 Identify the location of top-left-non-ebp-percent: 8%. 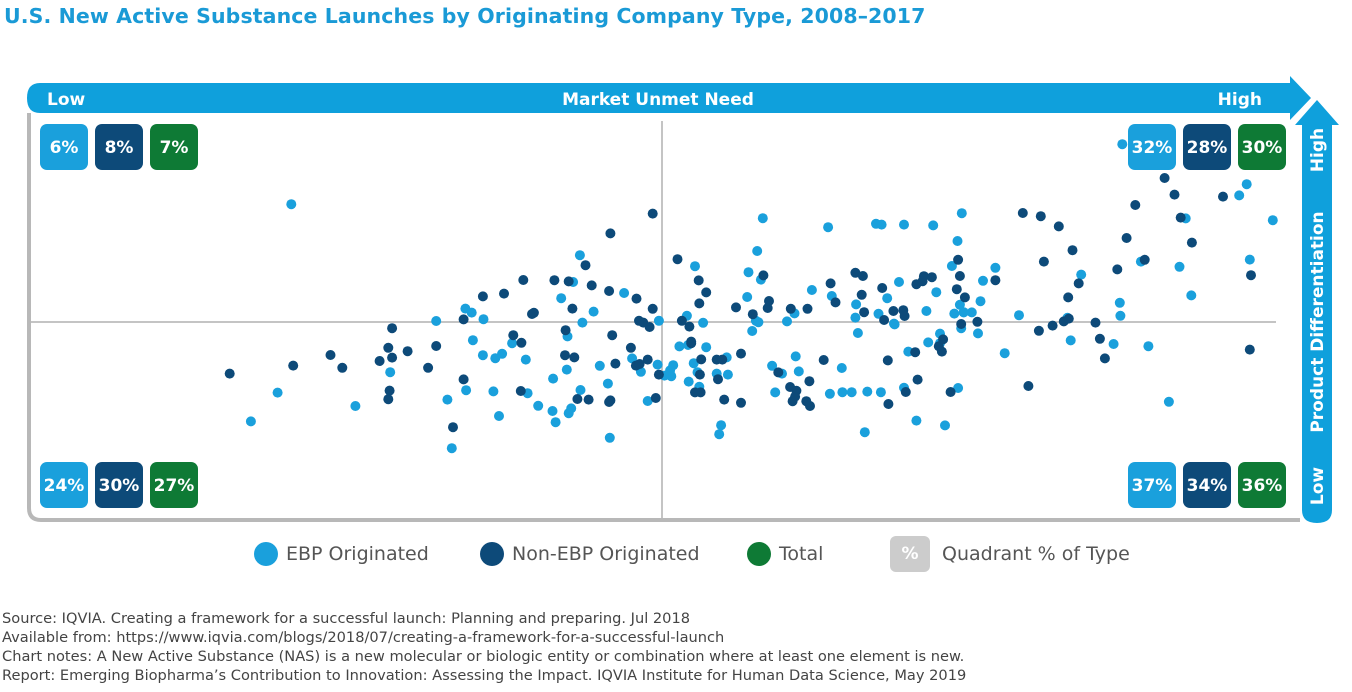
(119, 148).